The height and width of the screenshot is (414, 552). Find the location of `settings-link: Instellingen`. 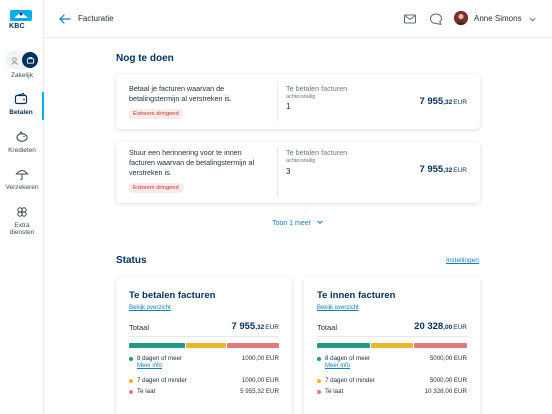

settings-link: Instellingen is located at coordinates (462, 260).